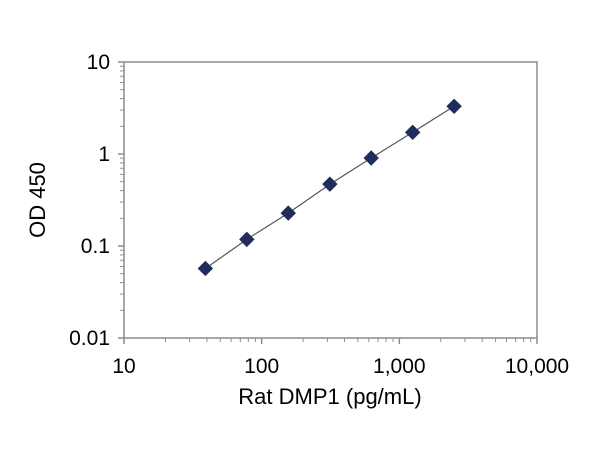  What do you see at coordinates (329, 396) in the screenshot?
I see `x-axis-title: Rat DMP1 (pg/mL)` at bounding box center [329, 396].